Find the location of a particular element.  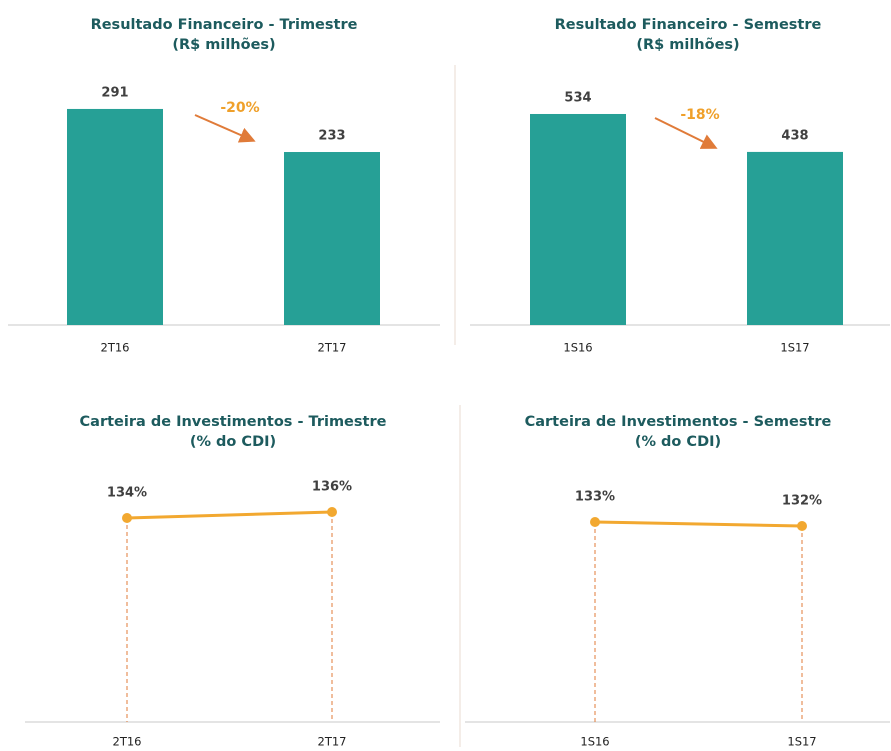

value-label: 133% is located at coordinates (595, 497).